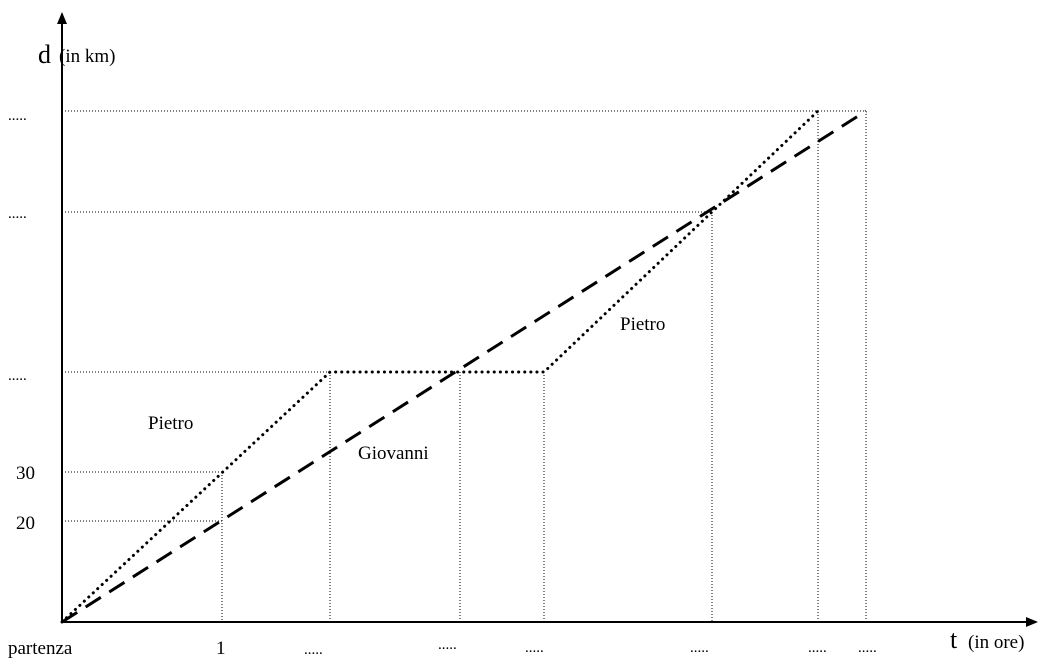  Describe the element at coordinates (170, 423) in the screenshot. I see `pietro-label-left: Pietro` at that location.